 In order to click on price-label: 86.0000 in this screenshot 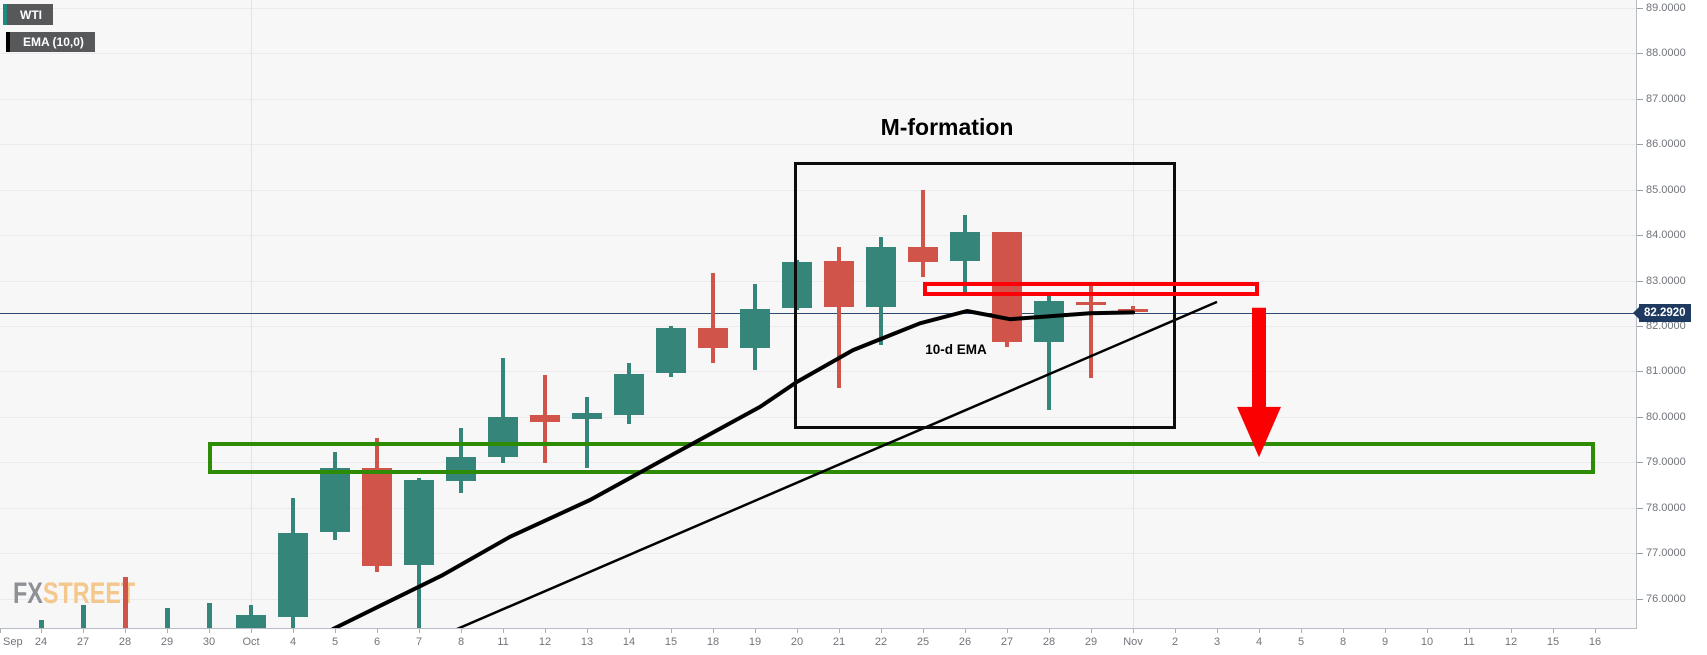, I will do `click(1666, 144)`.